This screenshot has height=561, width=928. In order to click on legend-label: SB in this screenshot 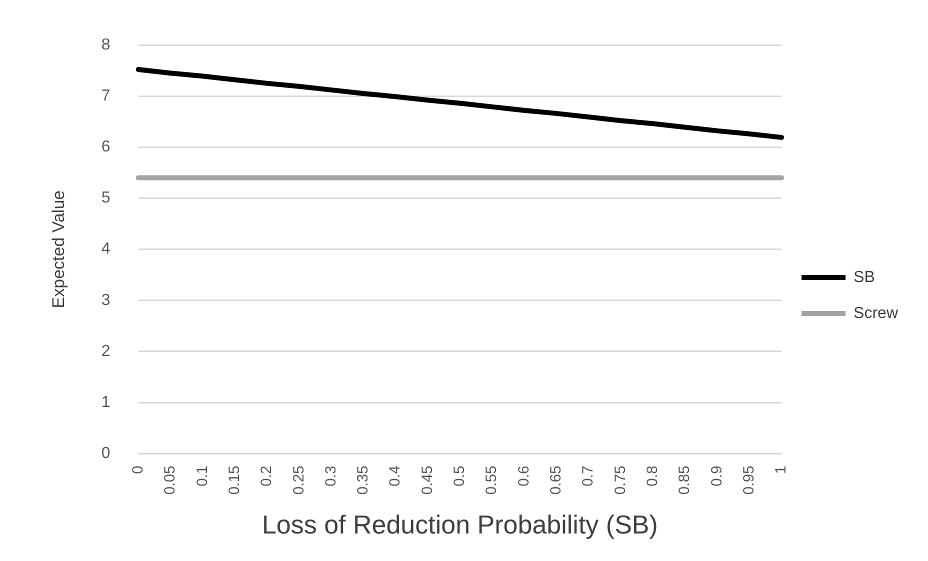, I will do `click(864, 277)`.